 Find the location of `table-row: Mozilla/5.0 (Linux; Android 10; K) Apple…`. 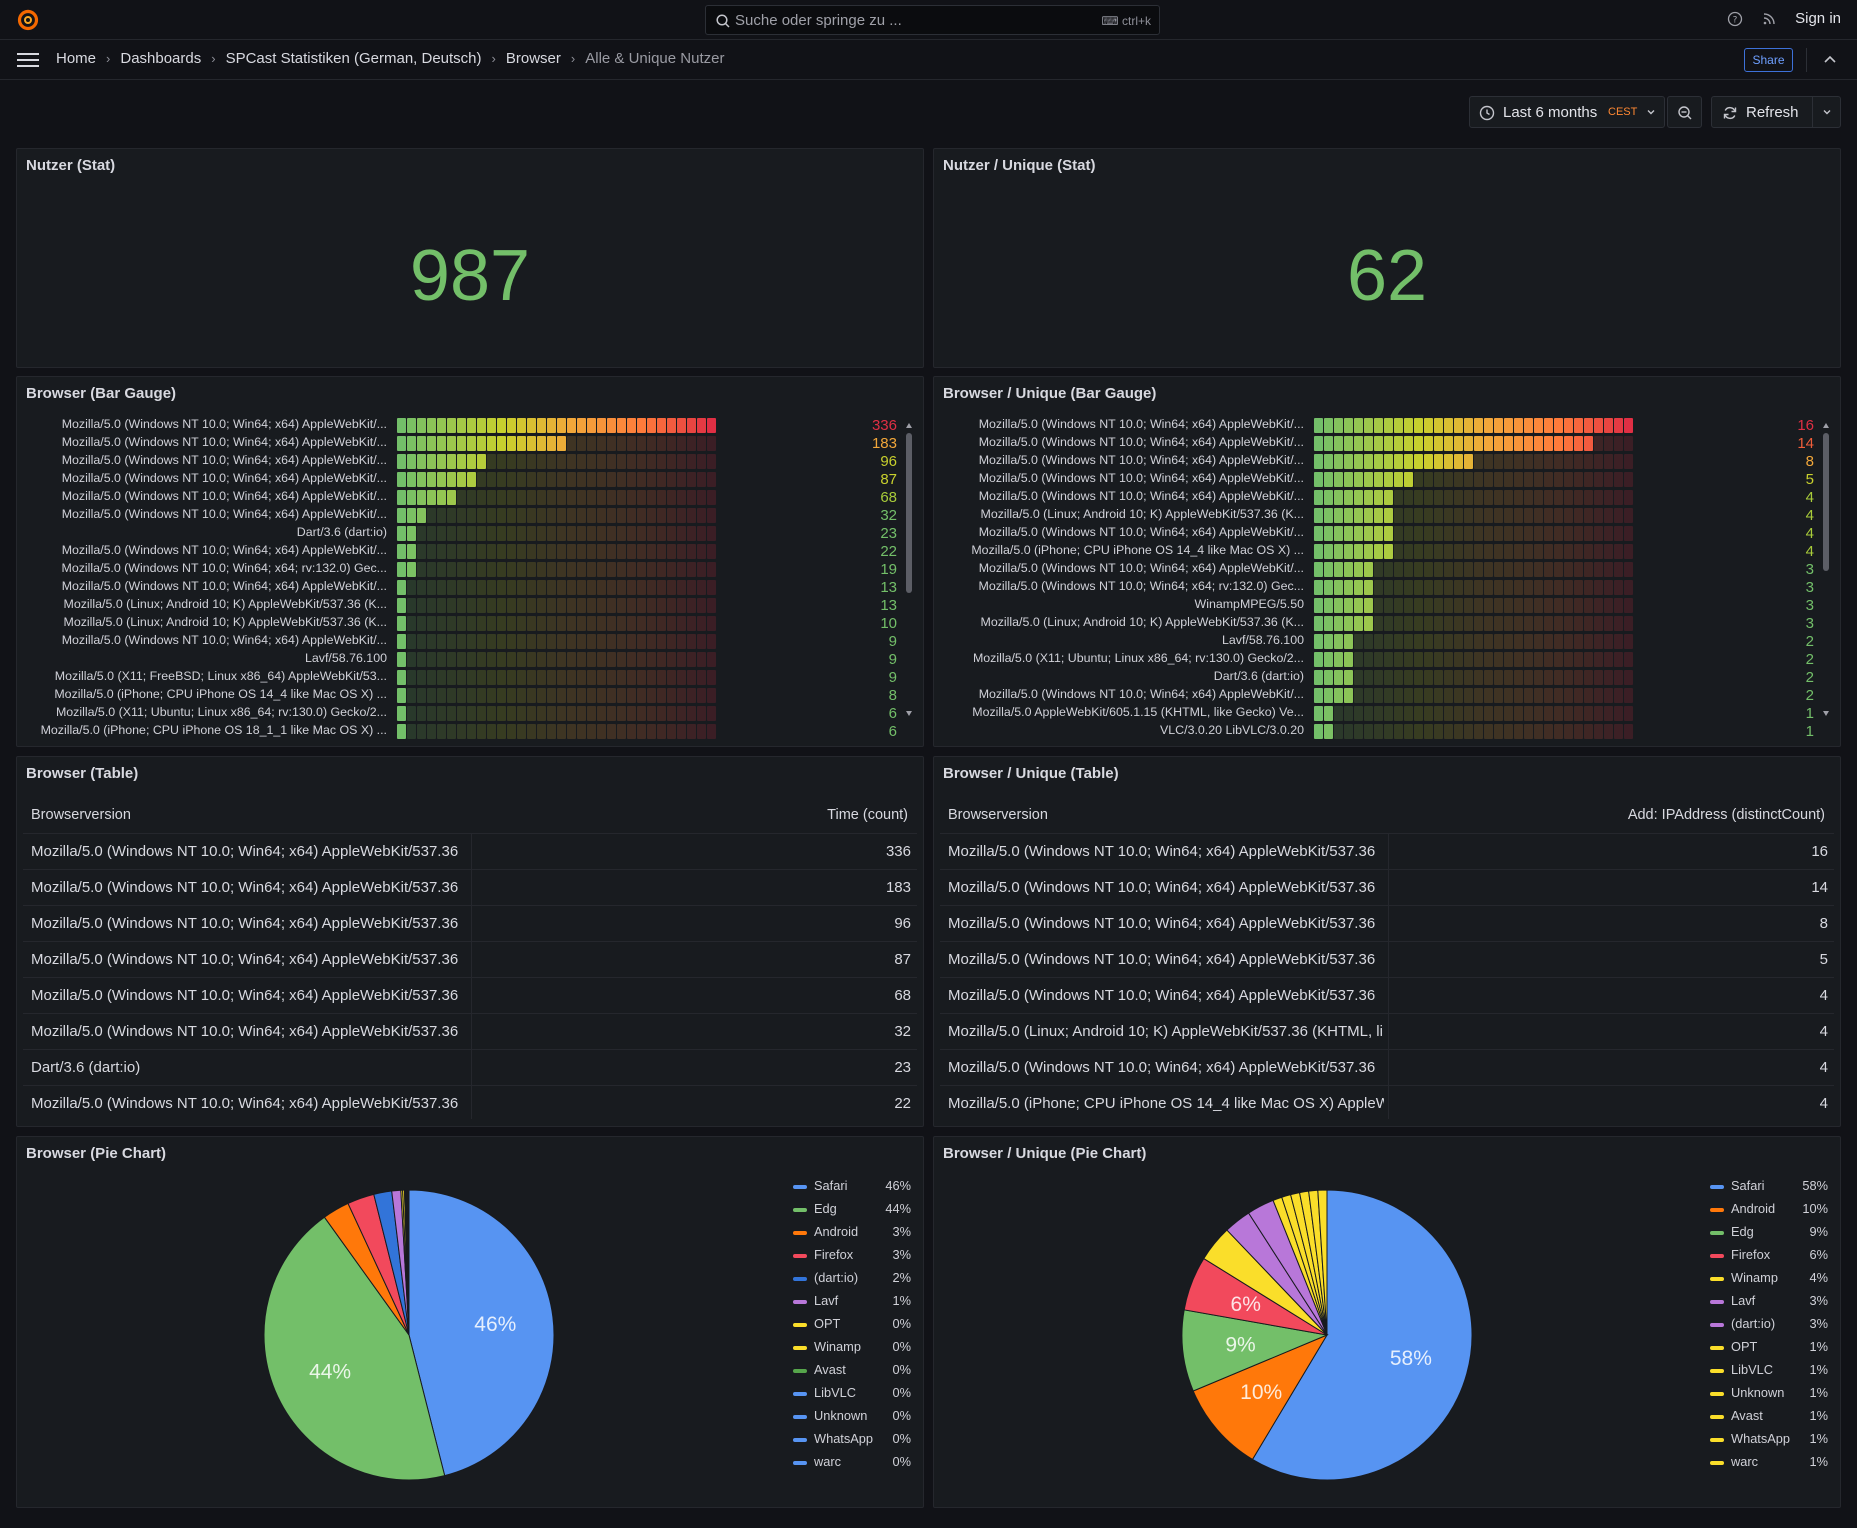

table-row: Mozilla/5.0 (Linux; Android 10; K) Apple… is located at coordinates (1387, 1031).